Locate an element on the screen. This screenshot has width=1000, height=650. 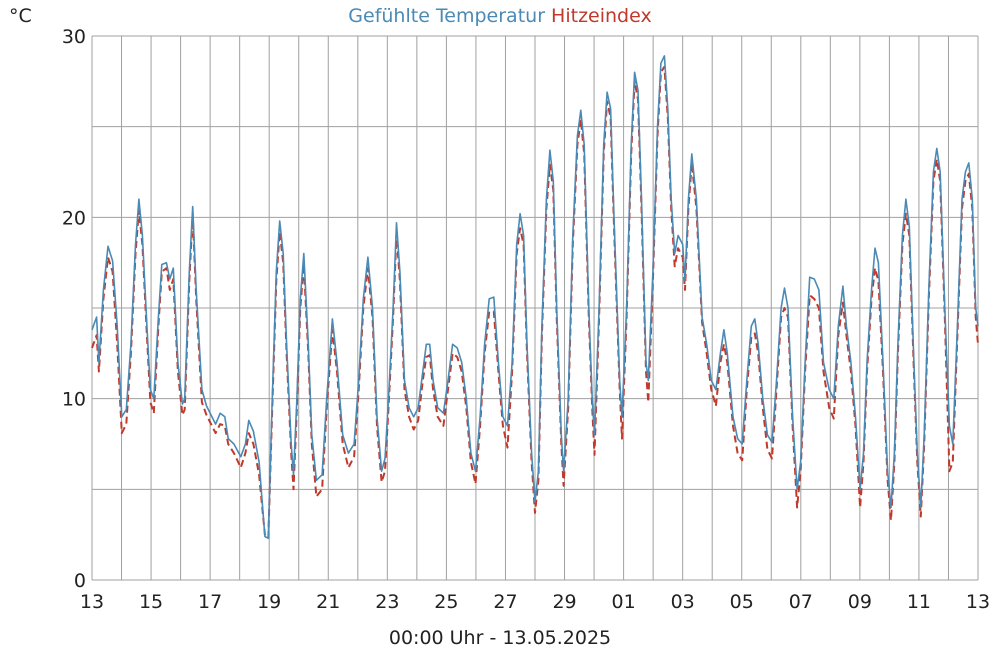
y-tick-label: 10 is located at coordinates (74, 400).